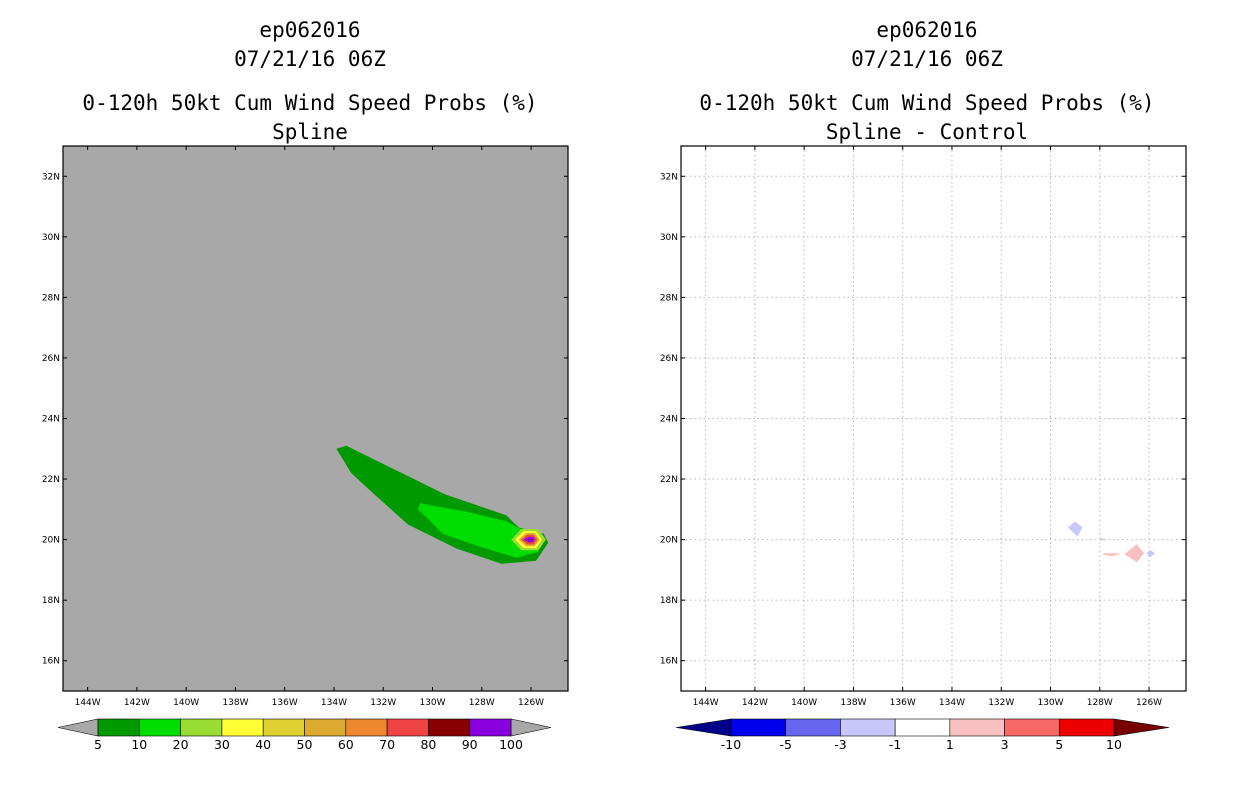  I want to click on right-xtick-label-6: 132W, so click(1001, 703).